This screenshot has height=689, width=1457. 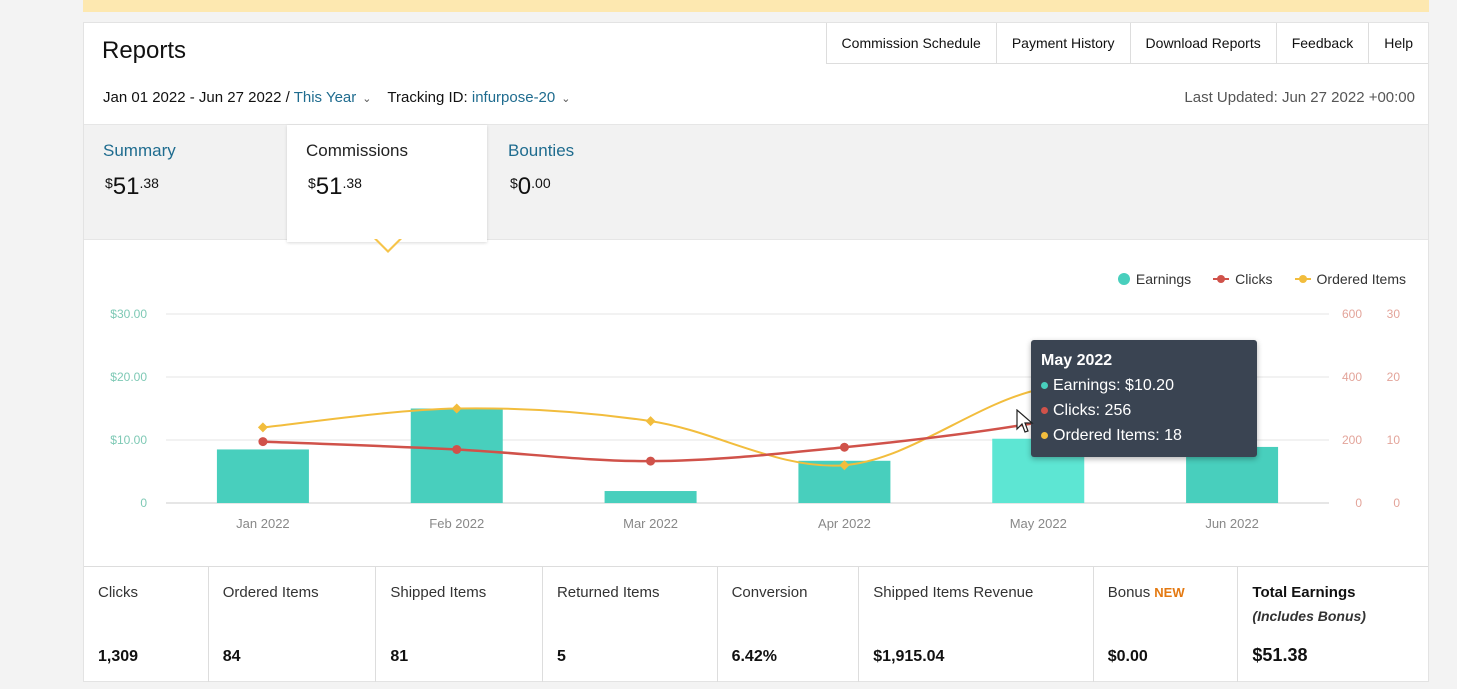 What do you see at coordinates (1123, 279) in the screenshot?
I see `legend-earnings-dot` at bounding box center [1123, 279].